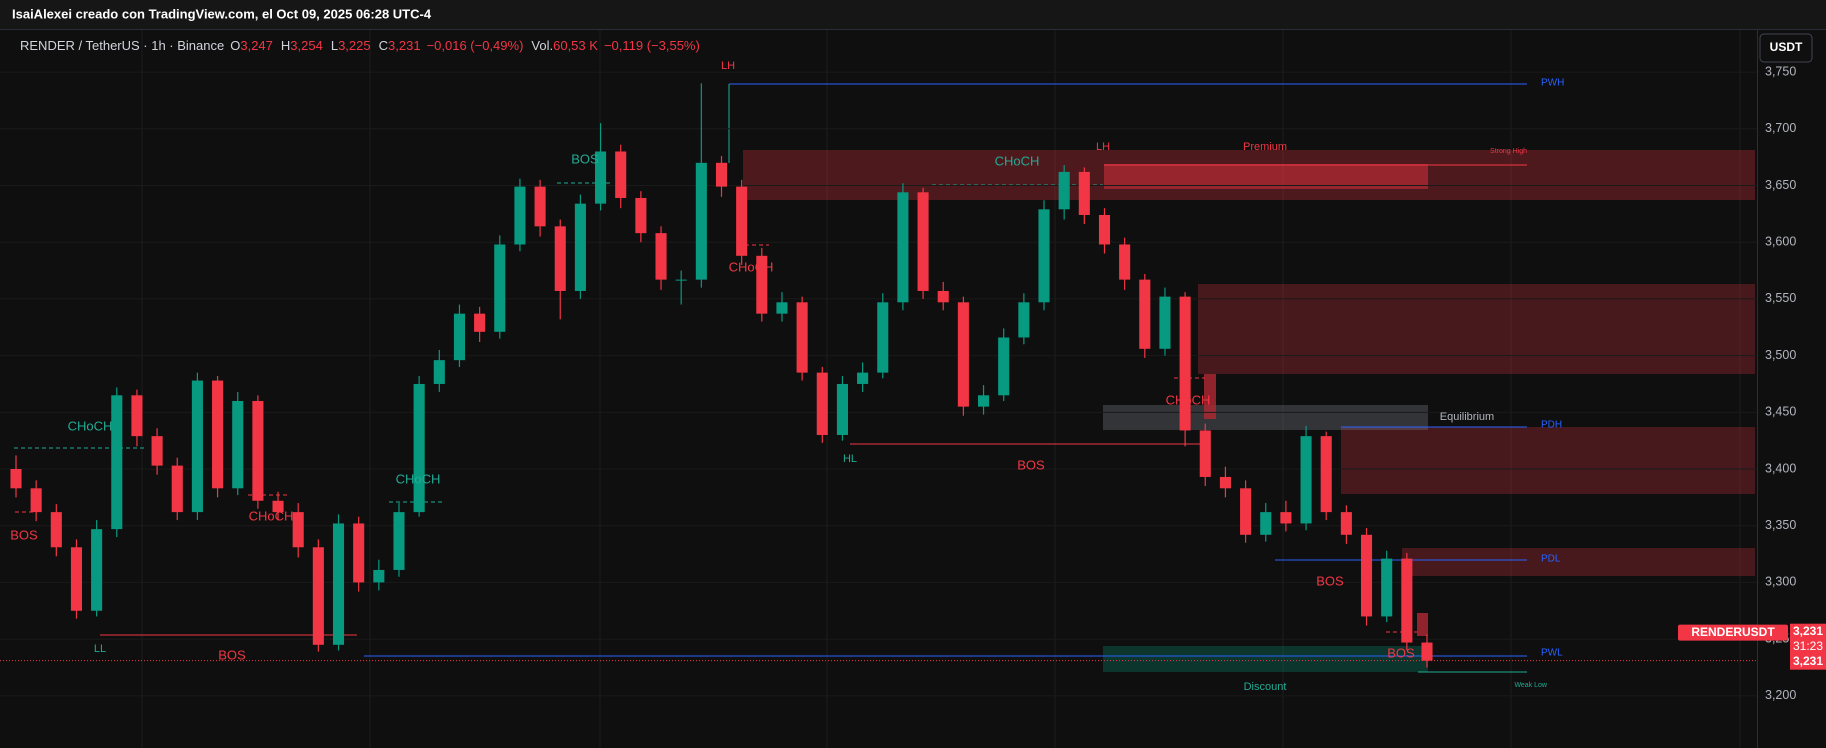 The image size is (1826, 748). I want to click on y-tick-label: 3,300, so click(1780, 582).